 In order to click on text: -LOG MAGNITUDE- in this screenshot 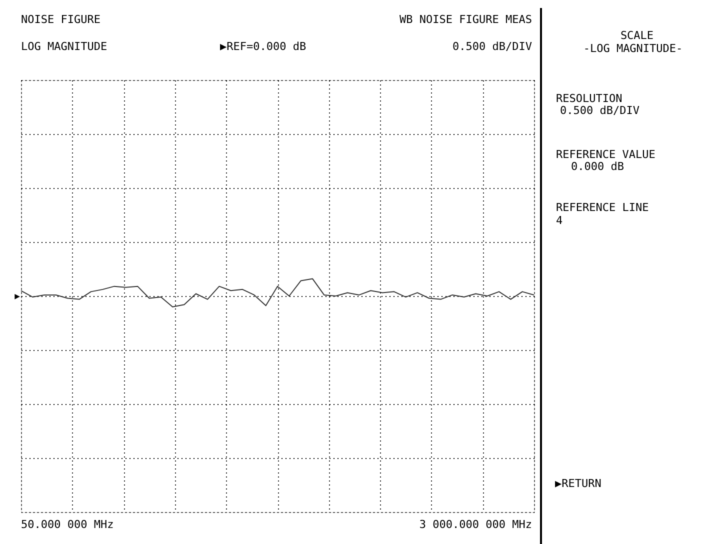, I will do `click(633, 48)`.